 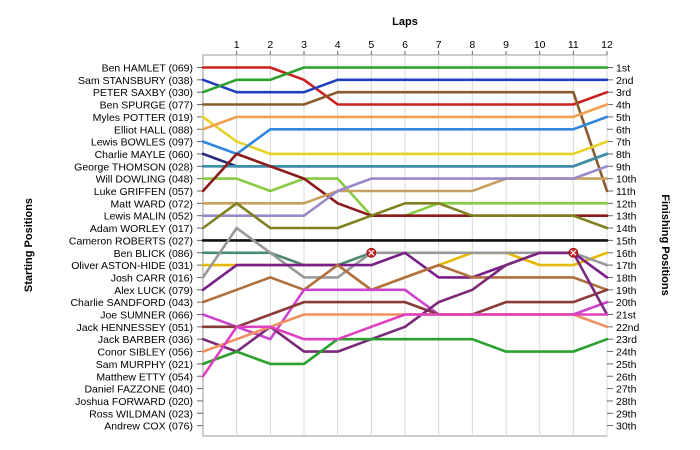 I want to click on finish-position-label: 9th, so click(x=623, y=167).